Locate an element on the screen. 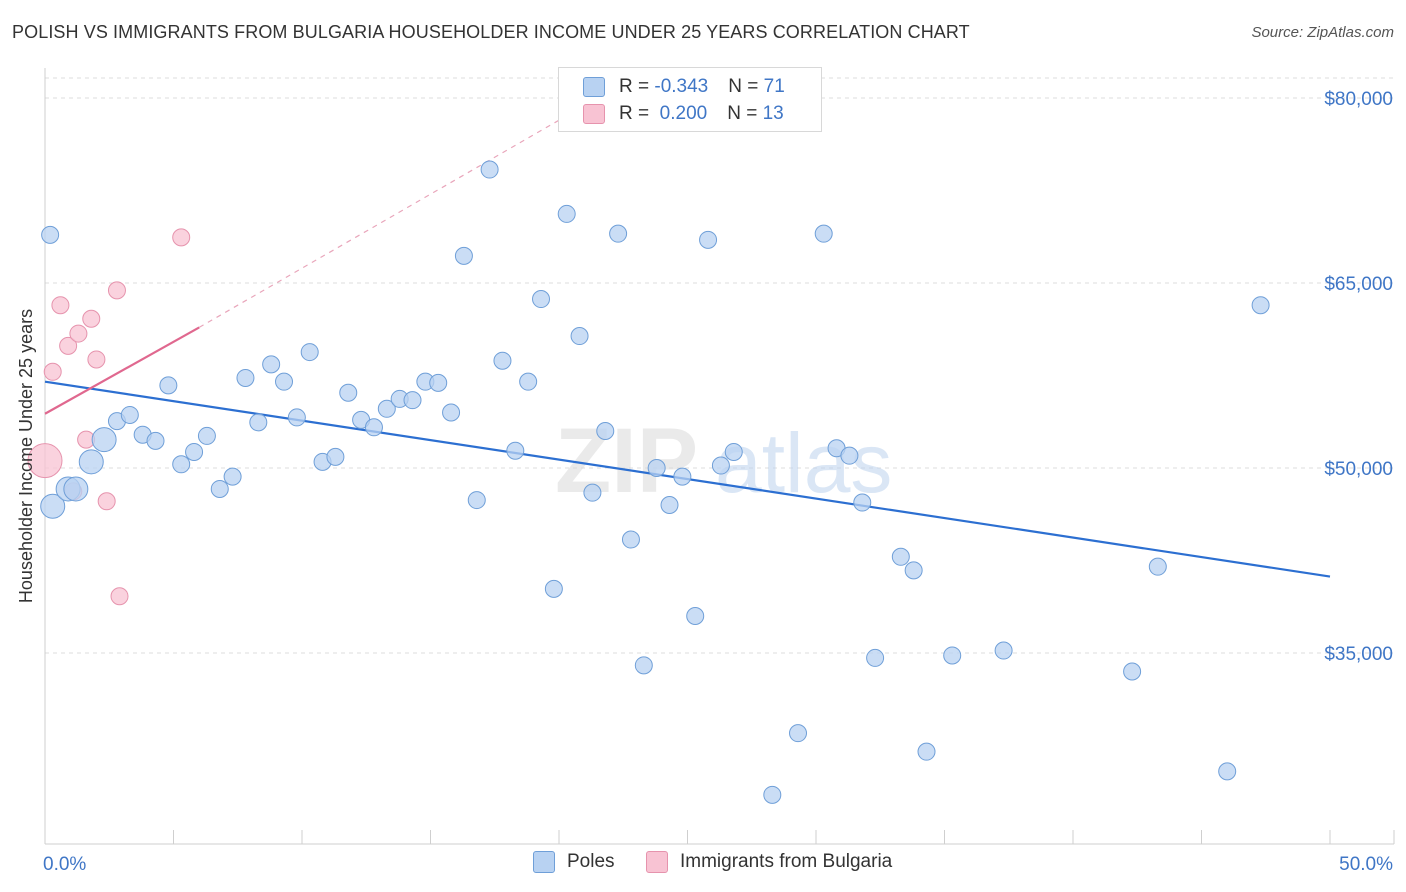 The height and width of the screenshot is (892, 1406). bulgaria-legend-swatch is located at coordinates (657, 862).